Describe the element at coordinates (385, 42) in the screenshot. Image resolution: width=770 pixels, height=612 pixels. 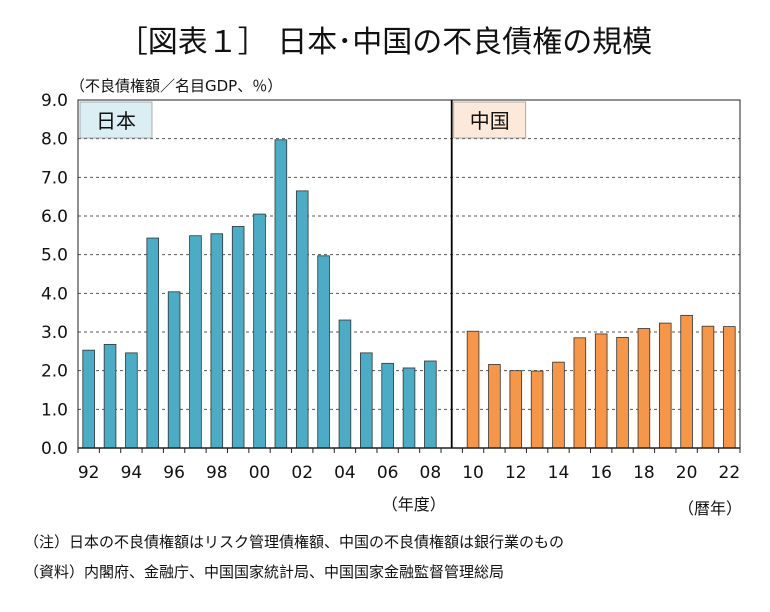
I see `chart-title: ［図表１］ 日本･中国の不良債権の規模` at that location.